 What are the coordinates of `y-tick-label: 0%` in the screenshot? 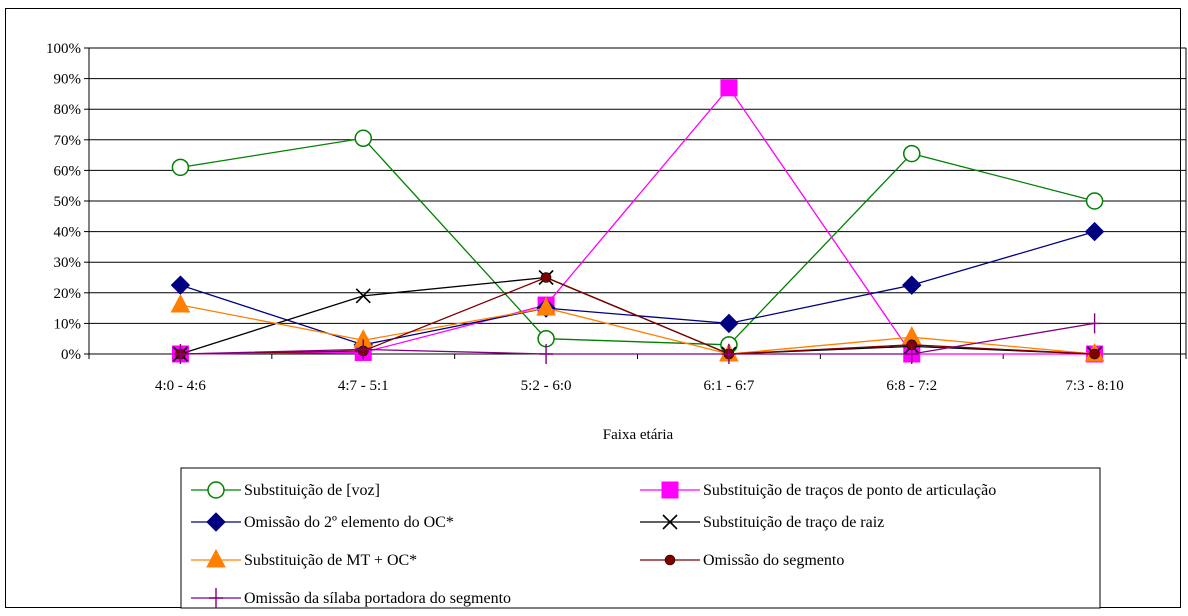 It's located at (71, 355).